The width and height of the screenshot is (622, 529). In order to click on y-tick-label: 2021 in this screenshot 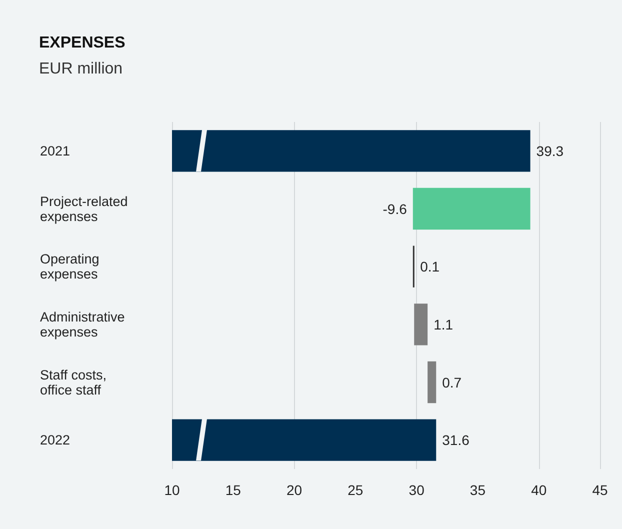, I will do `click(55, 150)`.